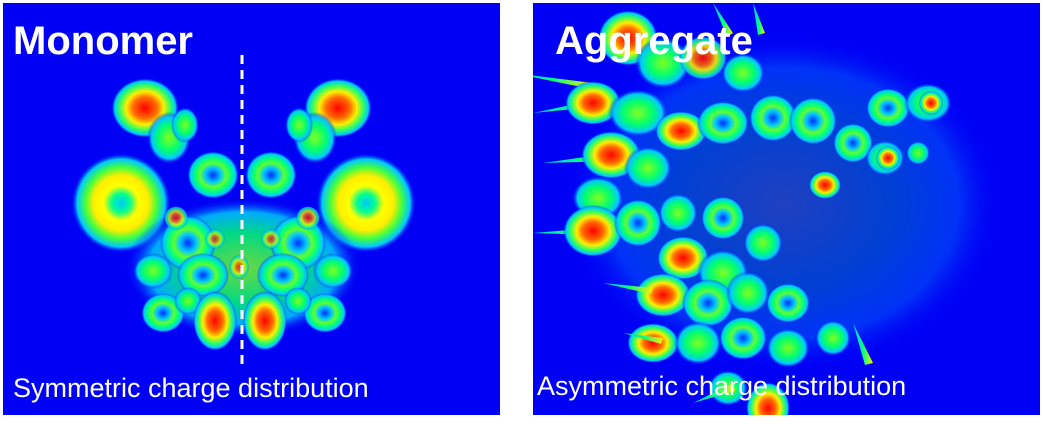 This screenshot has height=447, width=1043. What do you see at coordinates (722, 386) in the screenshot?
I see `aggregate-caption: Asymmetric charge distribution` at bounding box center [722, 386].